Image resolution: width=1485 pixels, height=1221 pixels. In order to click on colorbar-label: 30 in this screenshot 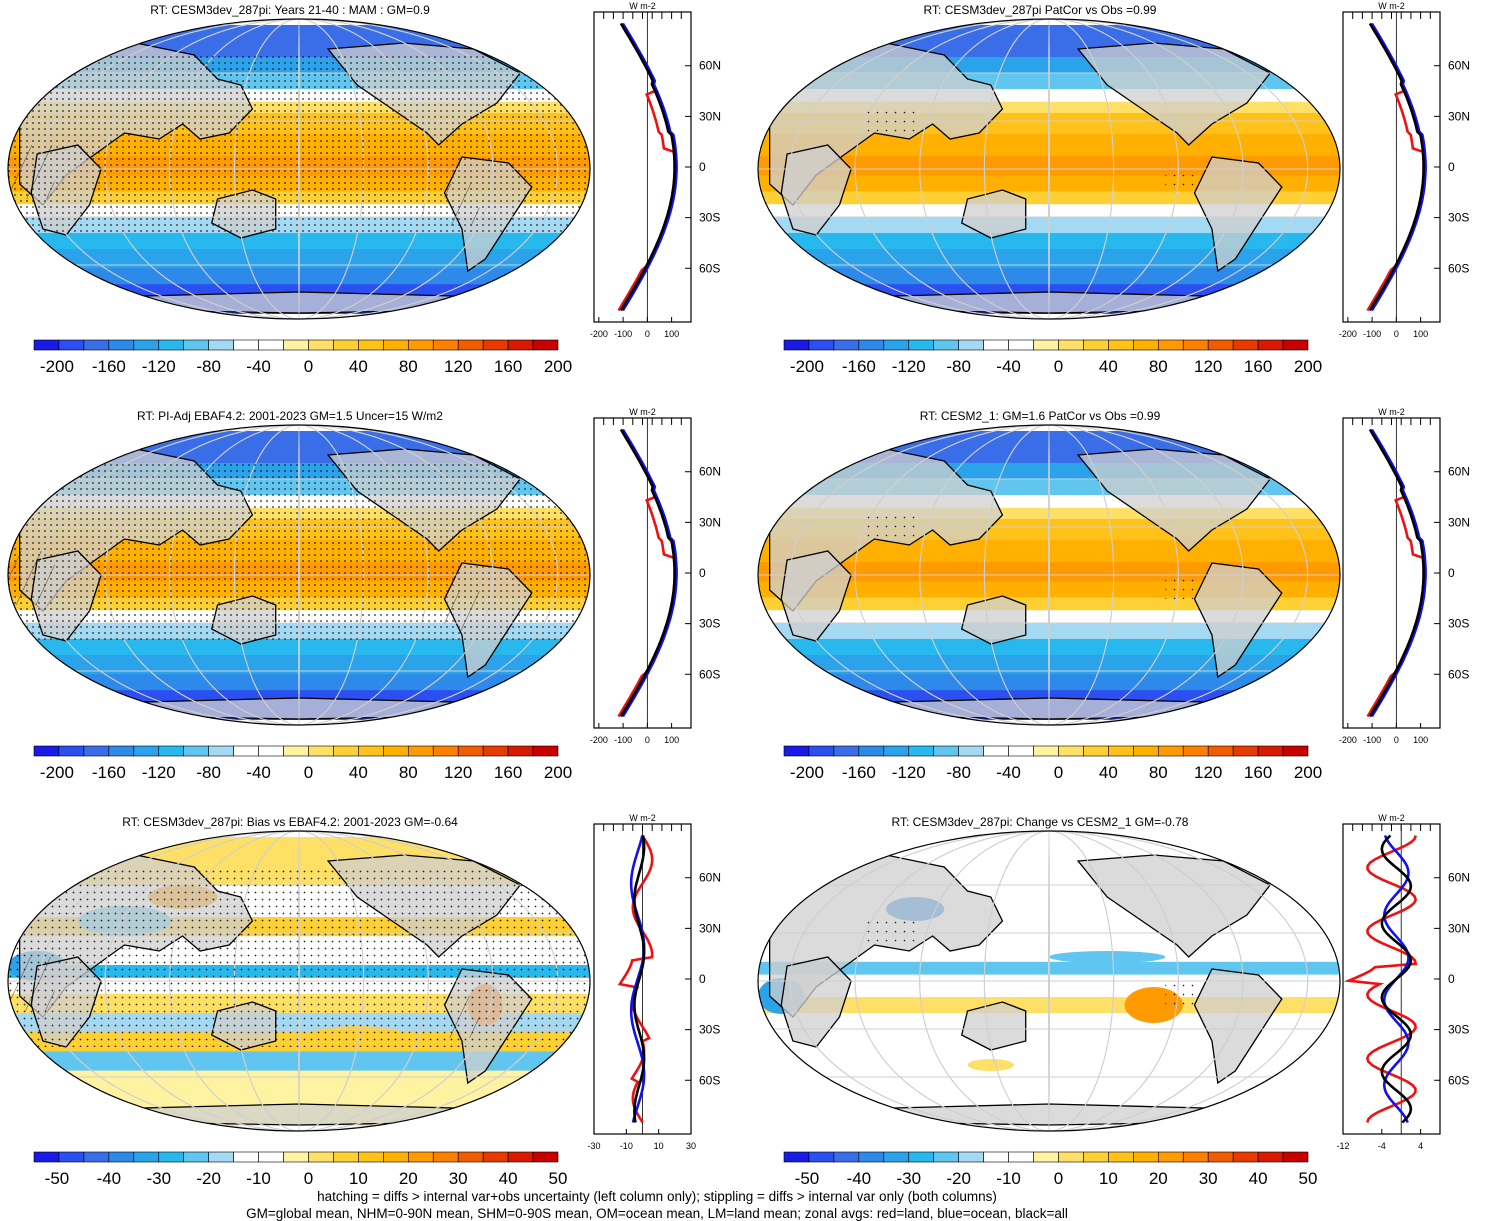, I will do `click(458, 1178)`.